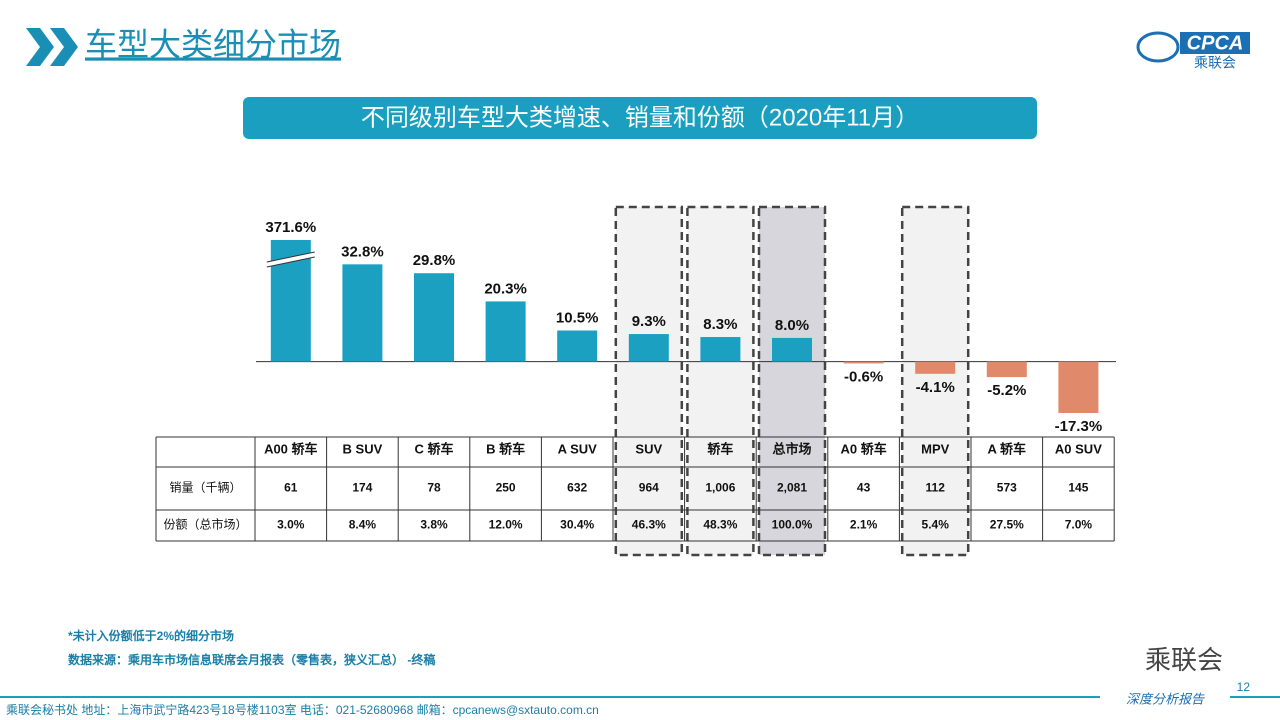  Describe the element at coordinates (1079, 426) in the screenshot. I see `value-label: -17.3%` at that location.